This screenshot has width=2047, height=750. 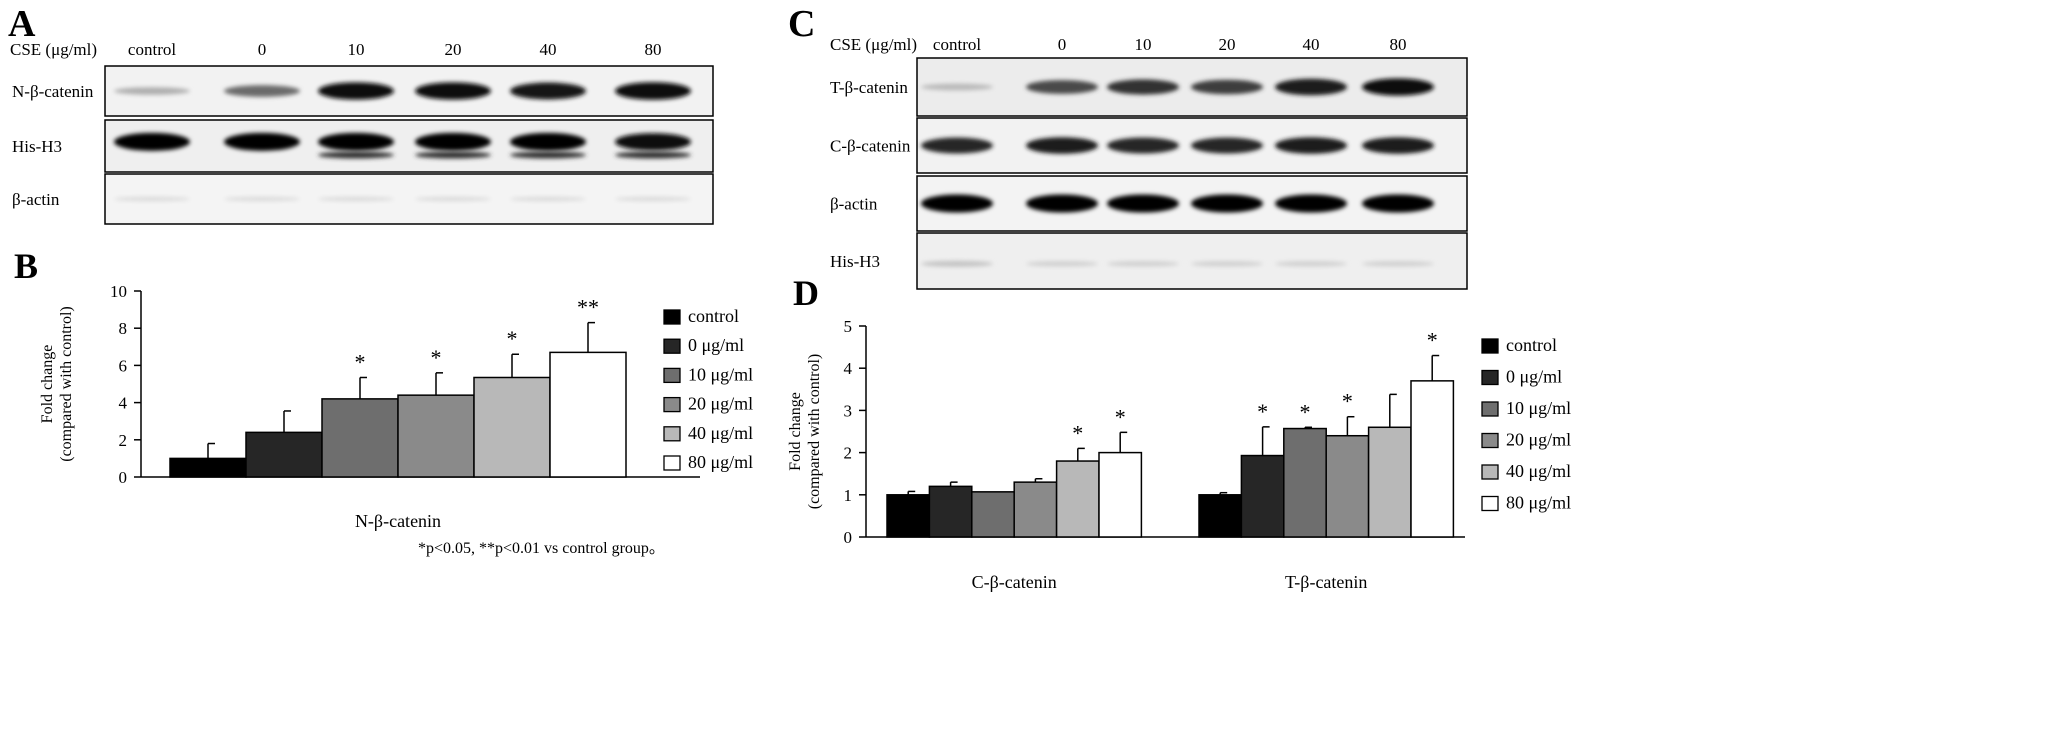 What do you see at coordinates (363, 199) in the screenshot?
I see `blot-row: β-actin` at bounding box center [363, 199].